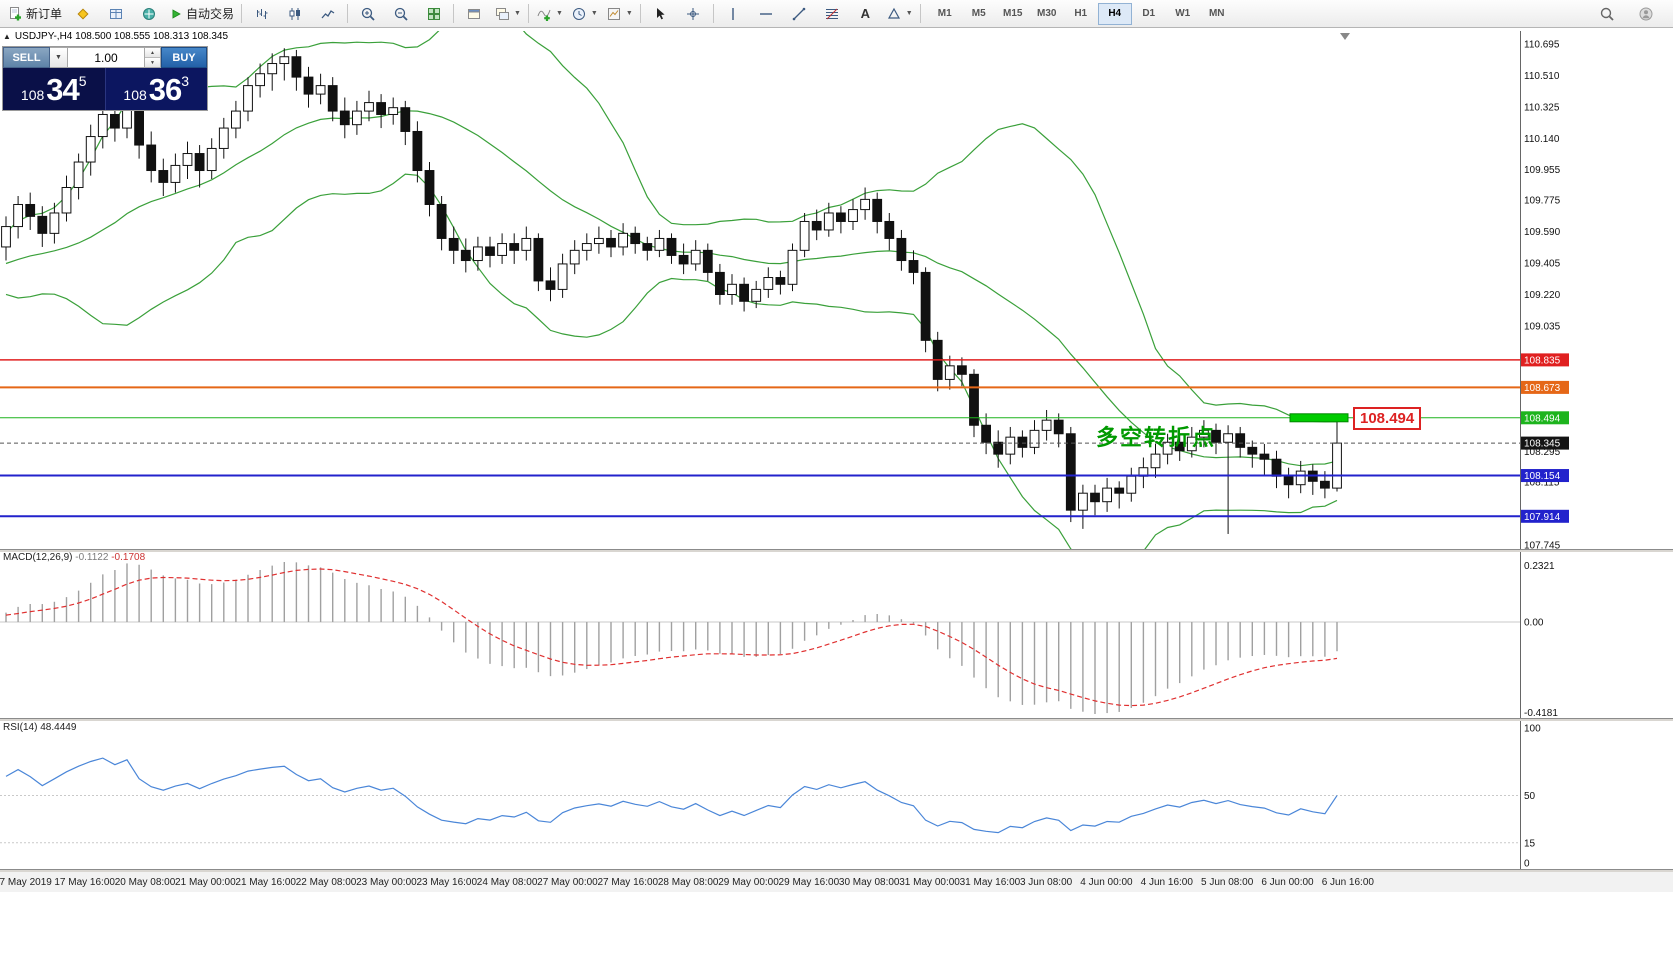 The width and height of the screenshot is (1673, 955). What do you see at coordinates (1345, 36) in the screenshot?
I see `chart-shift-marker` at bounding box center [1345, 36].